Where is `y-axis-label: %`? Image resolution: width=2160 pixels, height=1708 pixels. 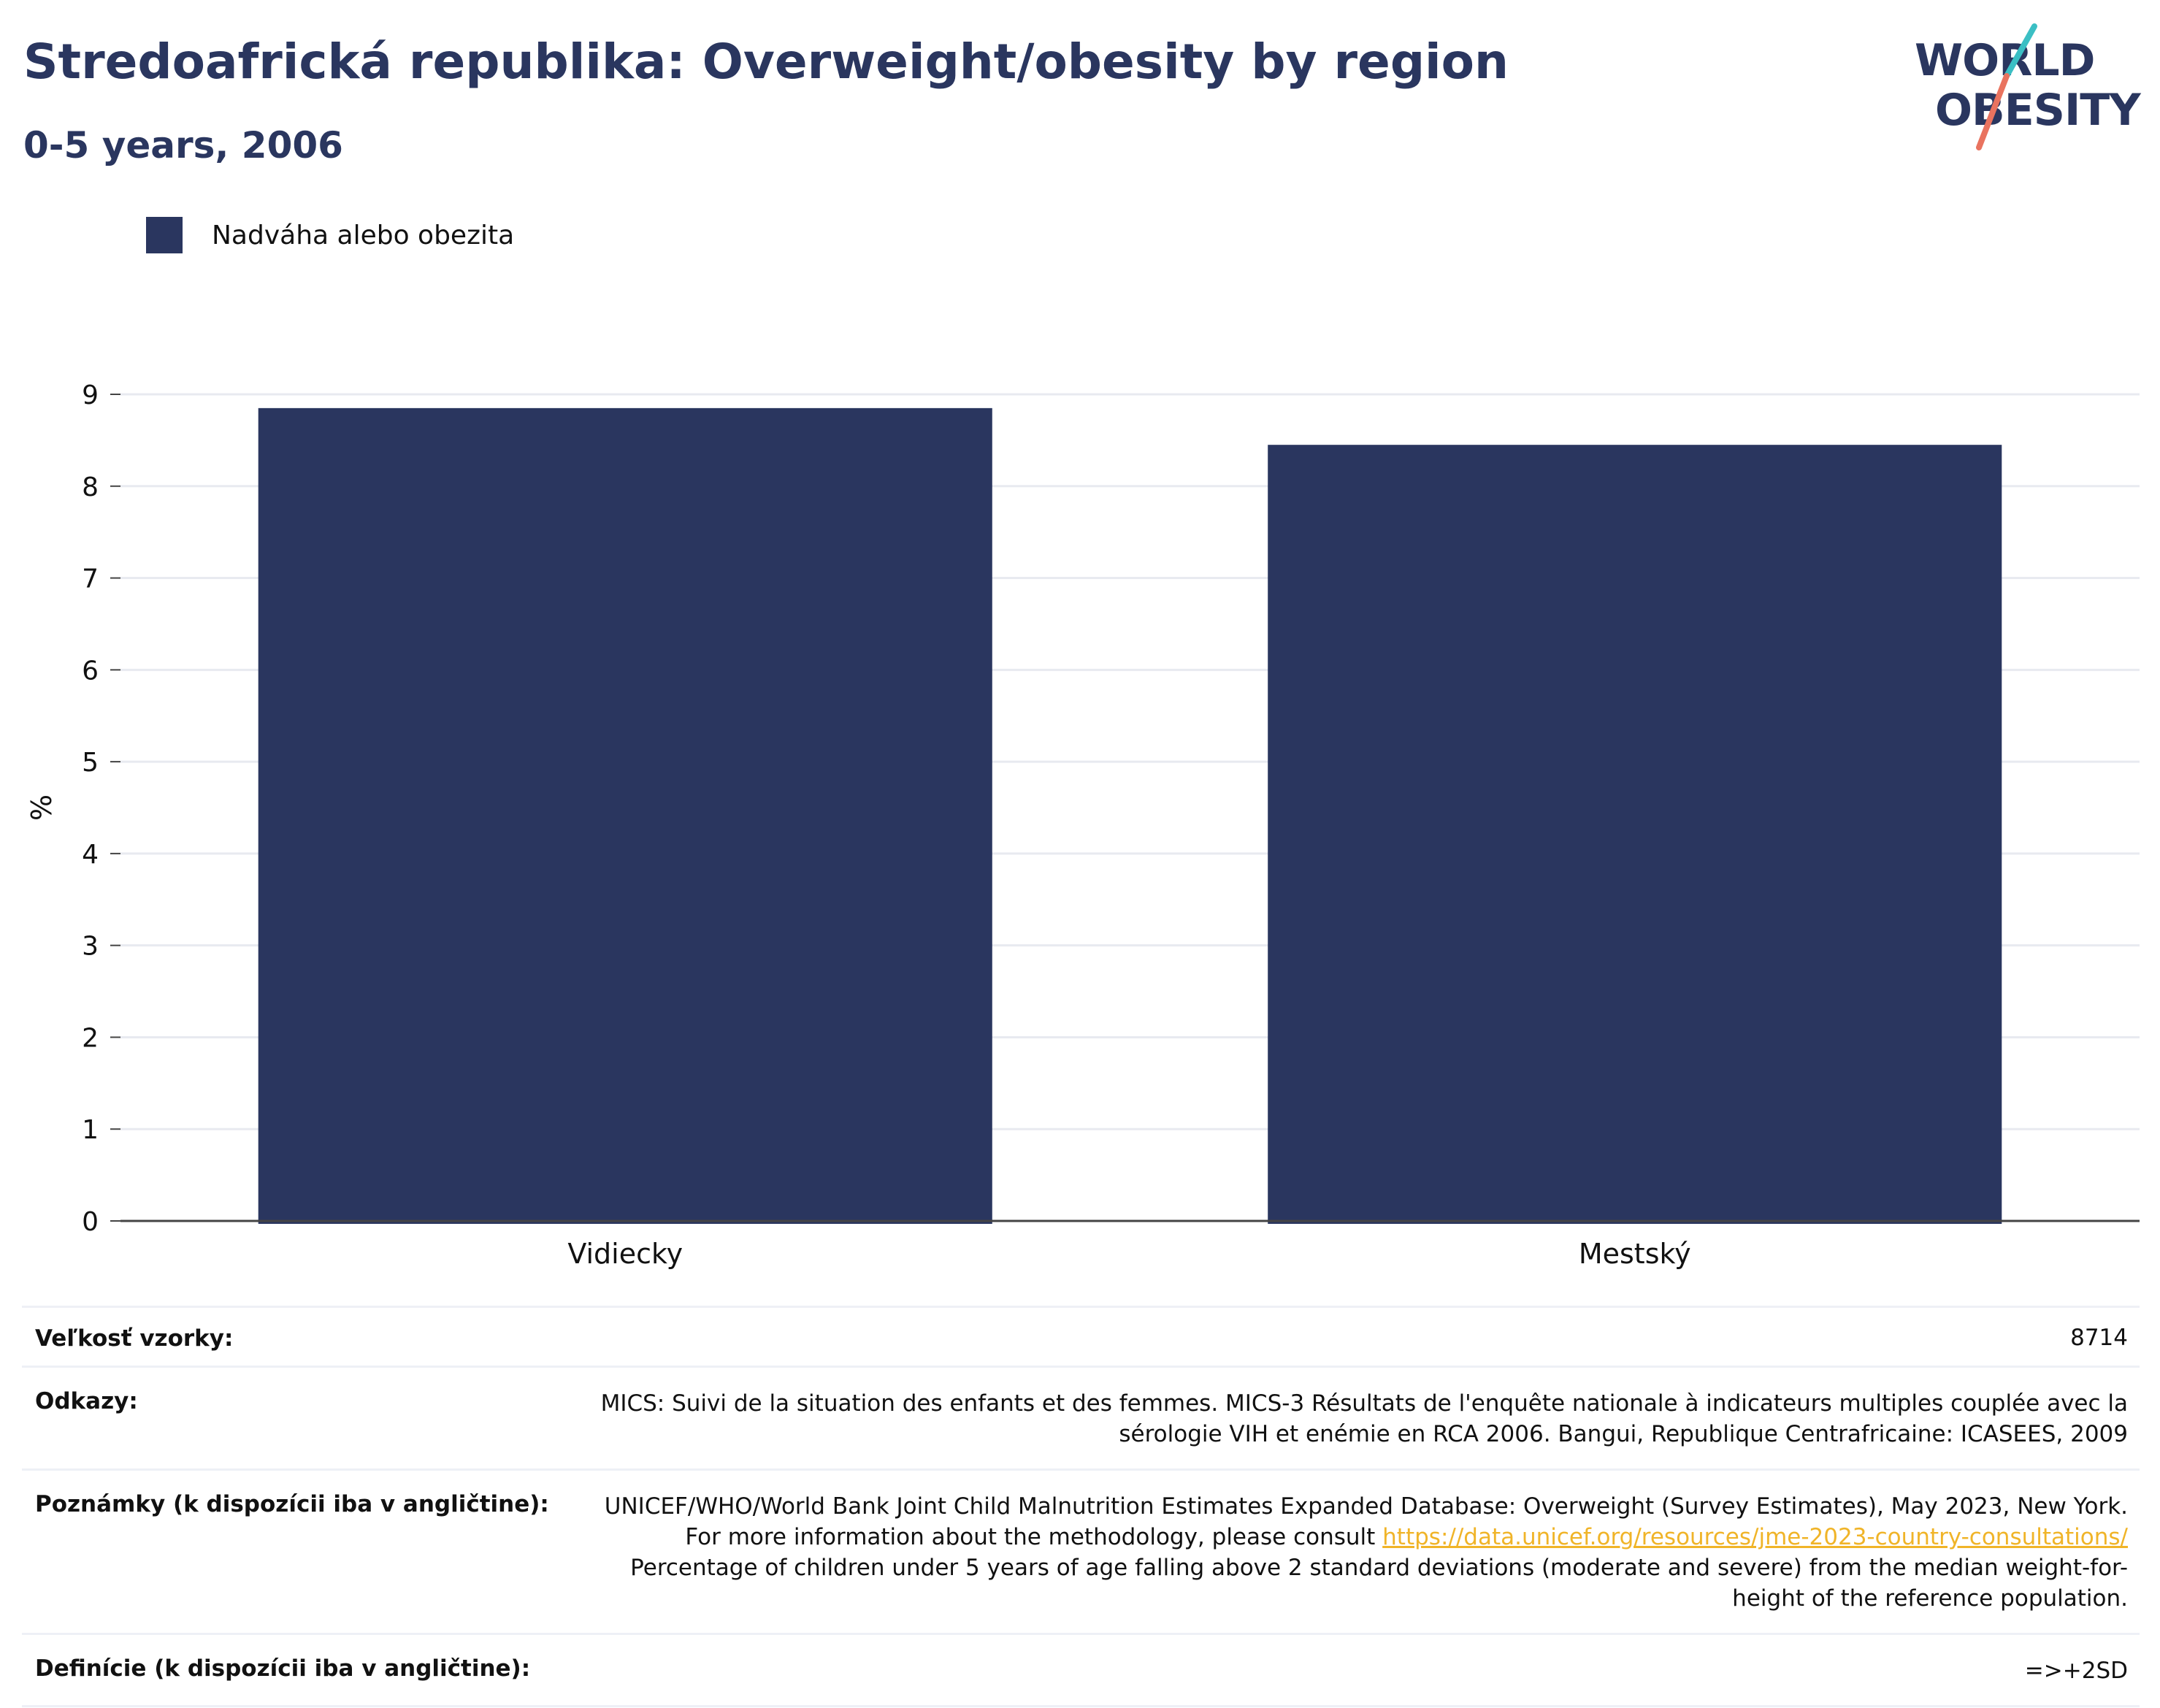 y-axis-label: % is located at coordinates (42, 807).